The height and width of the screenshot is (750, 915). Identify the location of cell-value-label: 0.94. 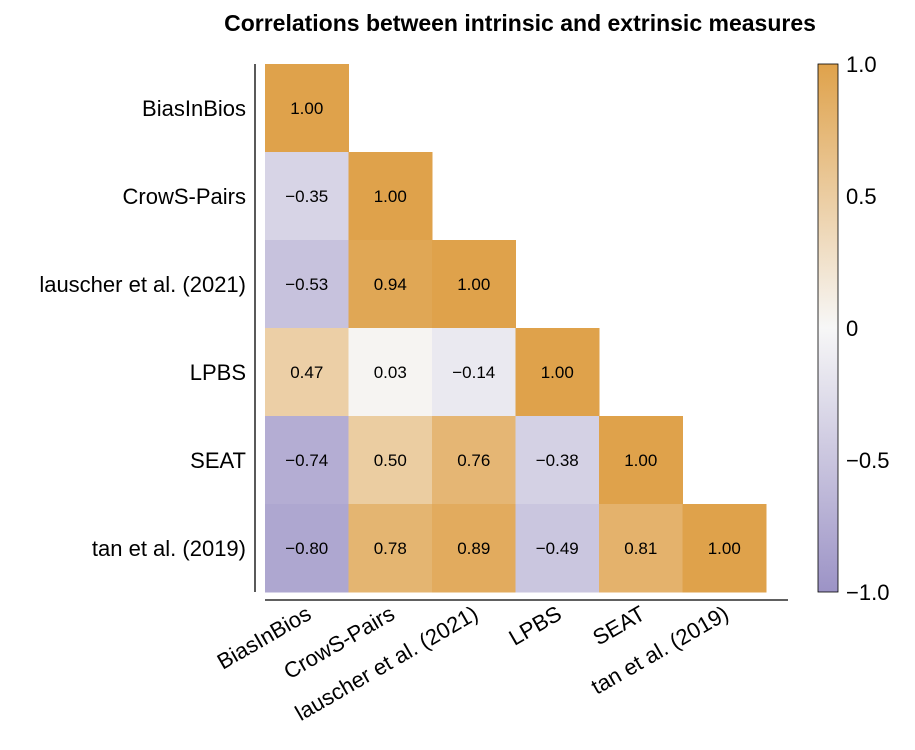
(390, 284).